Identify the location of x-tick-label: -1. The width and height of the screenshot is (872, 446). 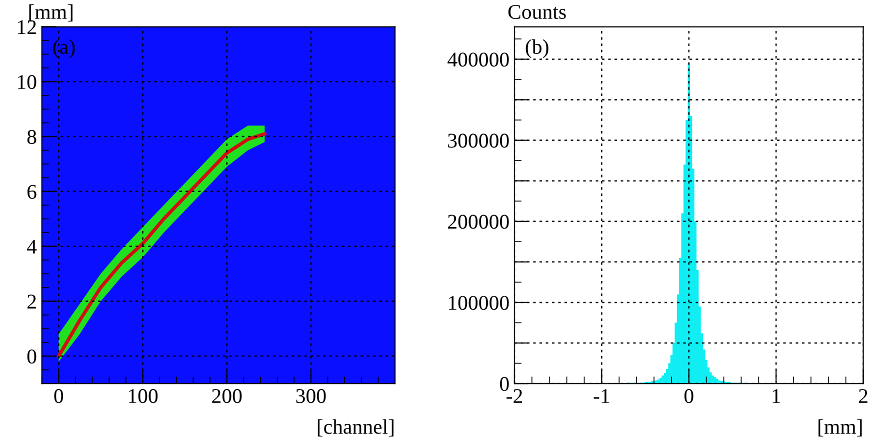
(602, 396).